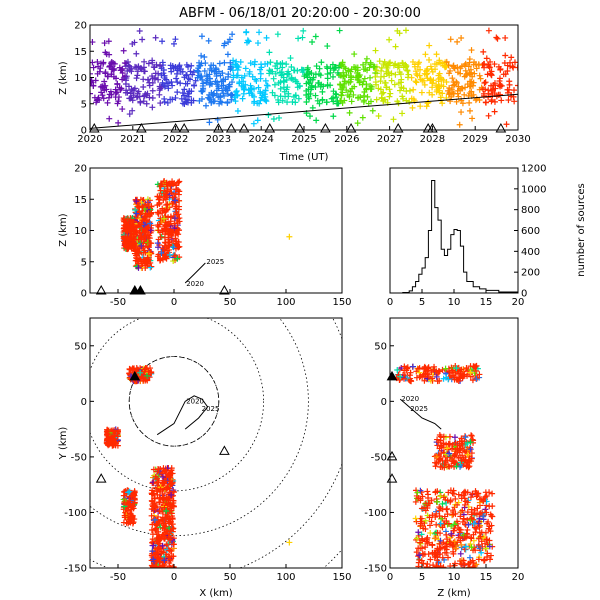 This screenshot has height=600, width=600. I want to click on x-z-panel: 2020 2025 -50 0 50 100 150 0 5 10 15 20 Z (km), so click(205, 236).